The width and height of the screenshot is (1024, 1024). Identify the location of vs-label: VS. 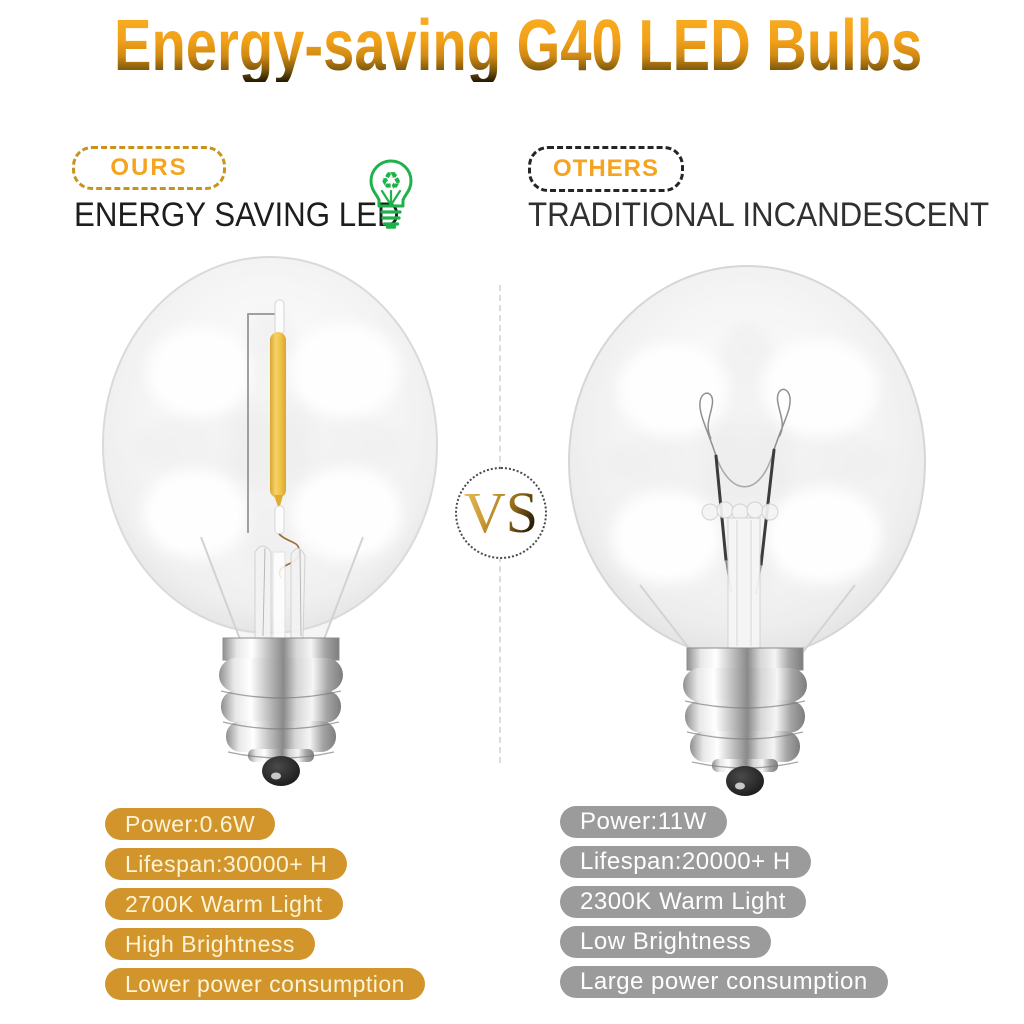
(501, 512).